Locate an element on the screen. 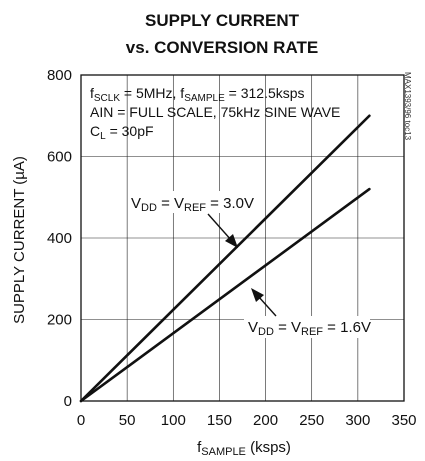 This screenshot has width=425, height=461. x-tick-label: 0 is located at coordinates (81, 420).